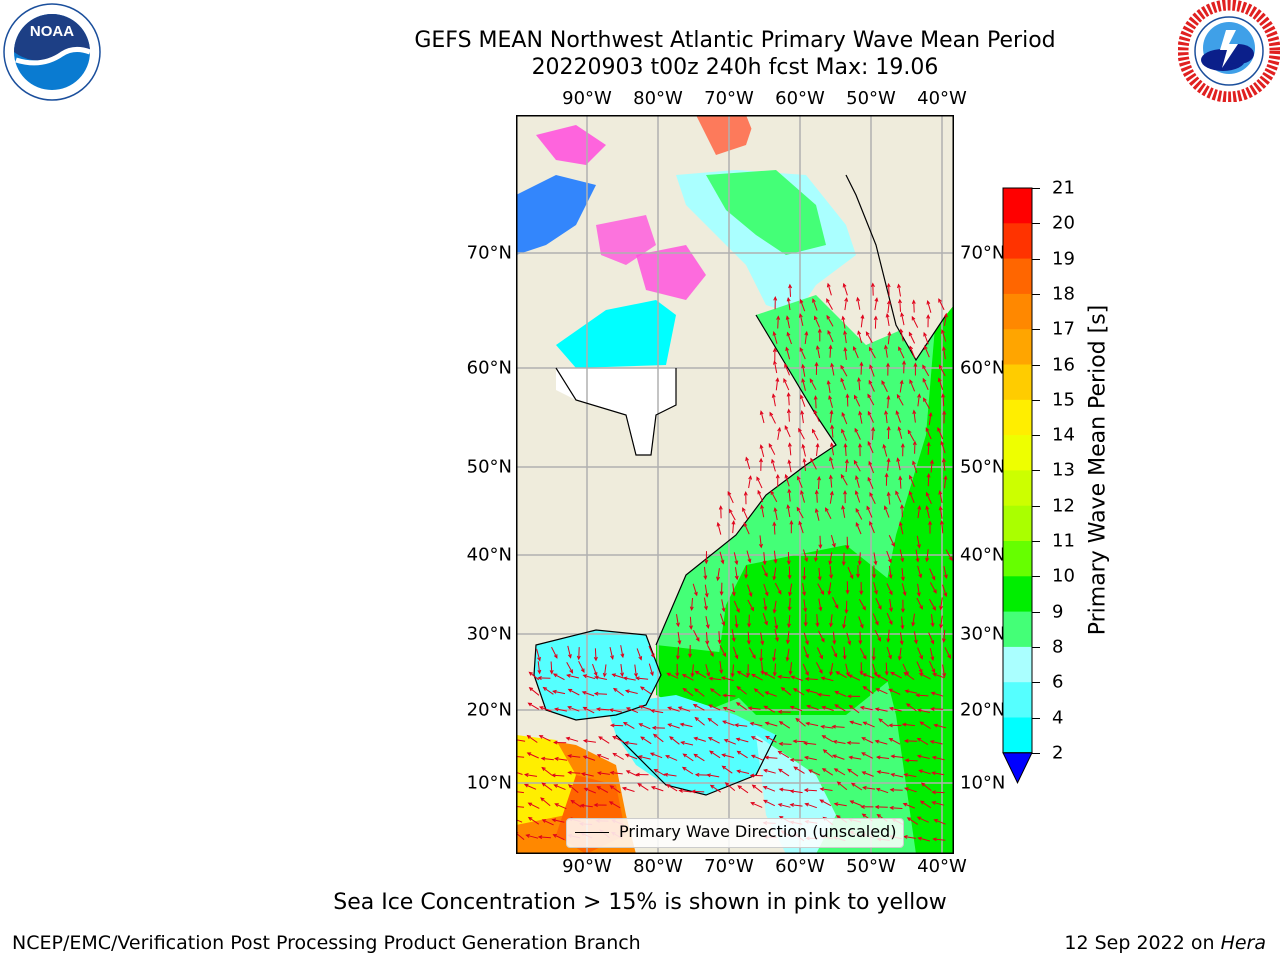  What do you see at coordinates (489, 467) in the screenshot?
I see `lat-label-left: 50°N` at bounding box center [489, 467].